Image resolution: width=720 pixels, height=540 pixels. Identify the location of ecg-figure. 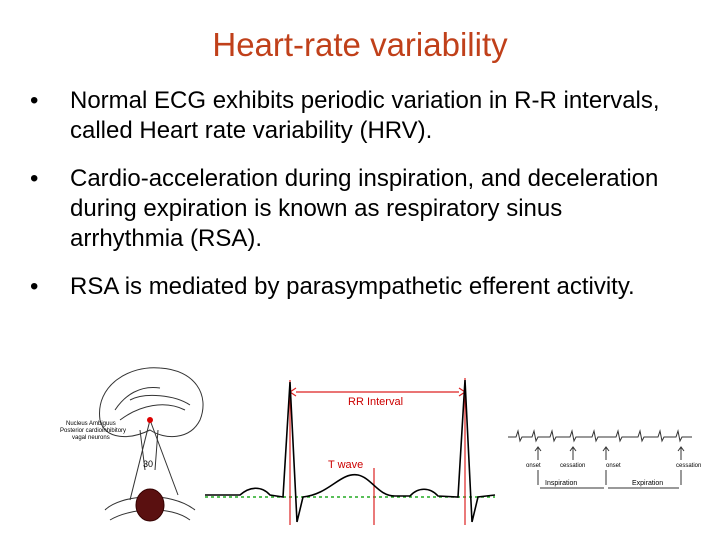
(350, 451).